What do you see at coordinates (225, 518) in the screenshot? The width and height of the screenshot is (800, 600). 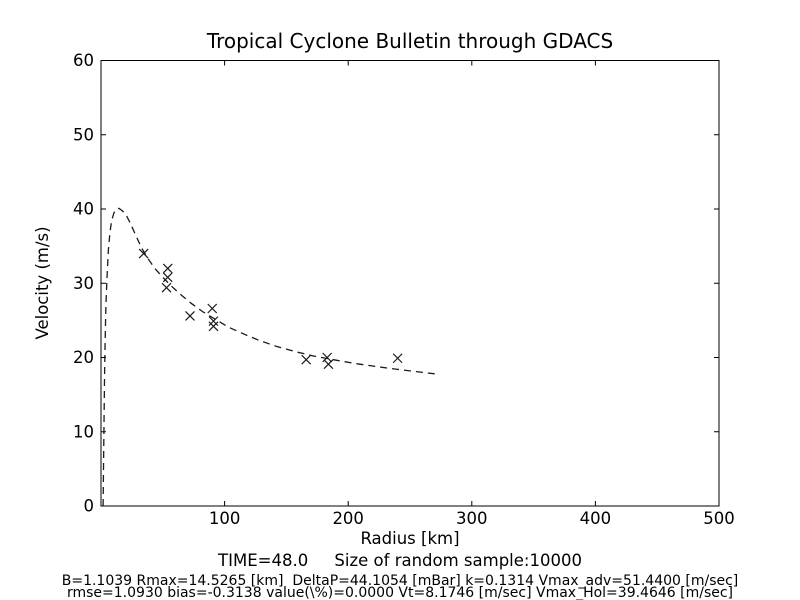 I see `x-tick-label: 100` at bounding box center [225, 518].